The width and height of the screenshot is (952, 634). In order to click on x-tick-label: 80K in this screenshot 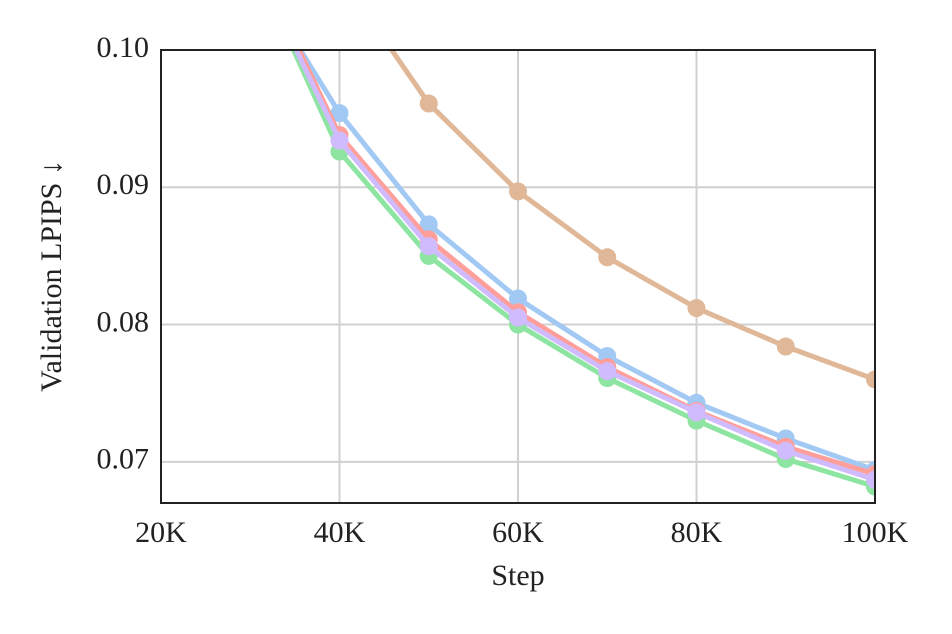, I will do `click(697, 532)`.